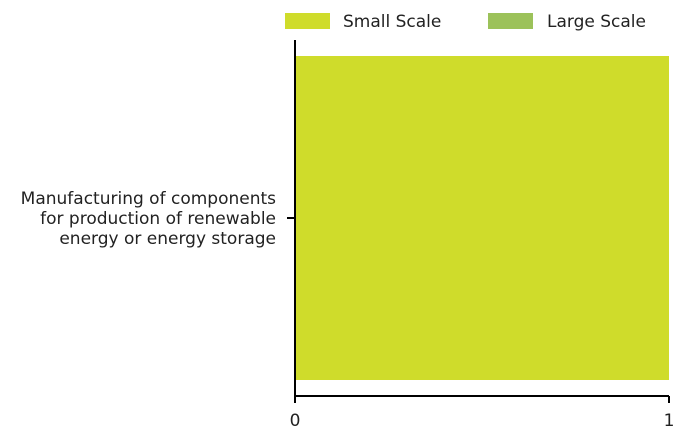 The height and width of the screenshot is (430, 686). I want to click on legend: Small Scale Large Scale, so click(465, 22).